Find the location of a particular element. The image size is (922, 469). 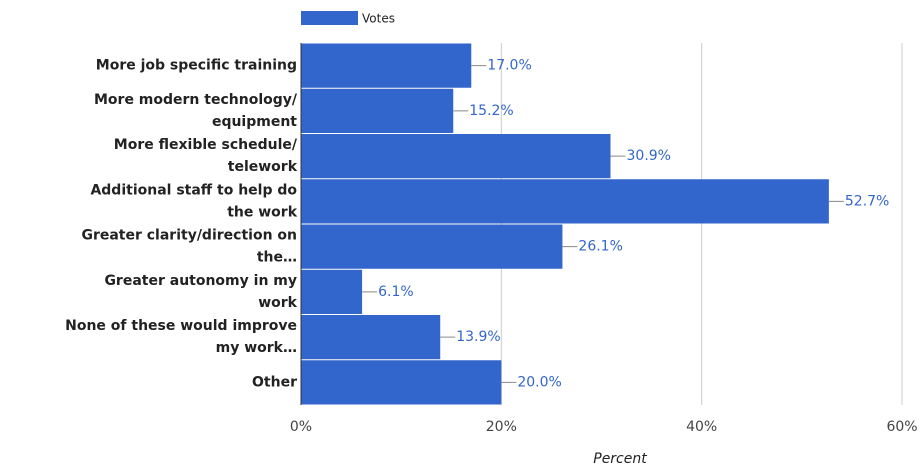

y-tick-label-line: Greater autonomy in my is located at coordinates (200, 281).